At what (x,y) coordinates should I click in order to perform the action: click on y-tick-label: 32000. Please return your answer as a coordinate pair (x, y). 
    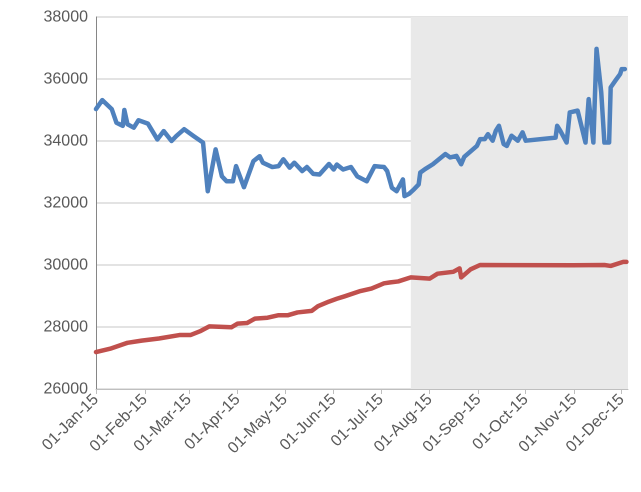
    Looking at the image, I should click on (66, 203).